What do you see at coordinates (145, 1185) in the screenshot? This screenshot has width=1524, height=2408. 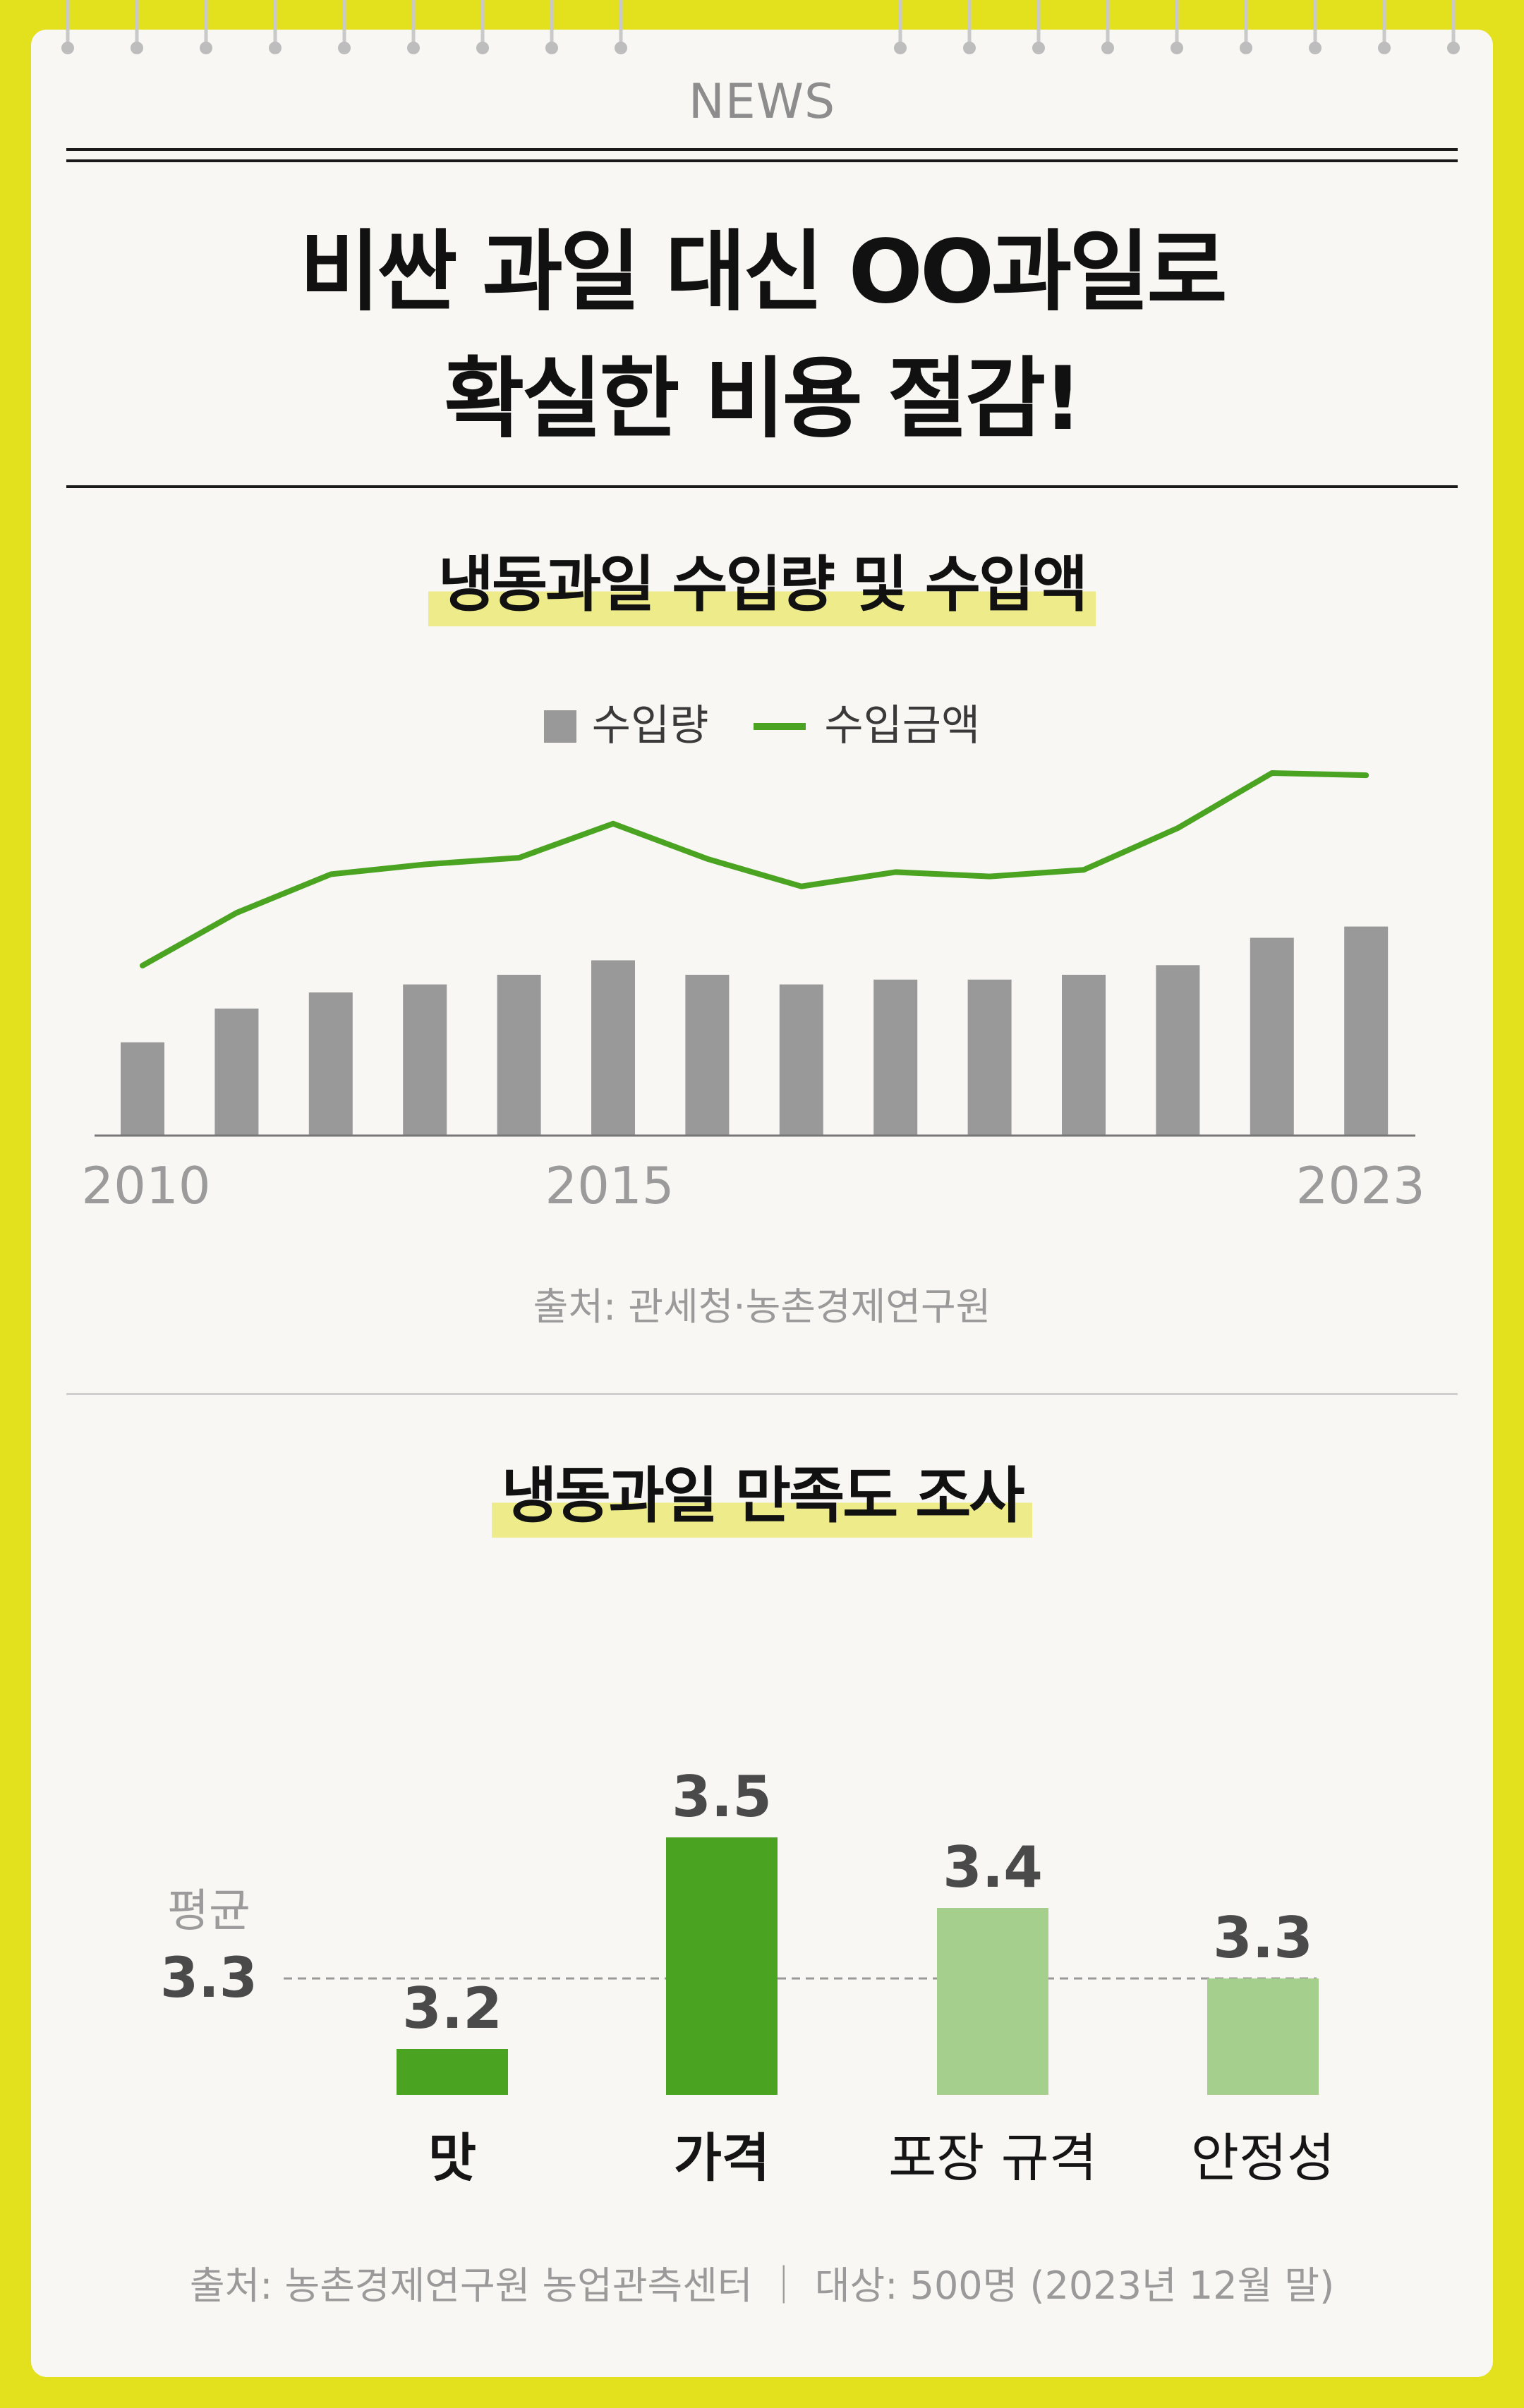 I see `x-tick-label: 2010` at bounding box center [145, 1185].